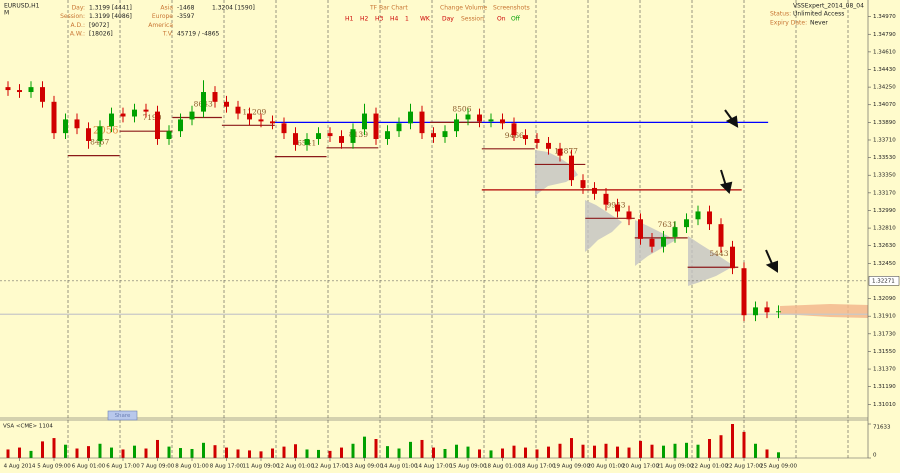 This screenshot has width=900, height=473. Describe the element at coordinates (425, 19) in the screenshot. I see `tf-button: WK` at that location.